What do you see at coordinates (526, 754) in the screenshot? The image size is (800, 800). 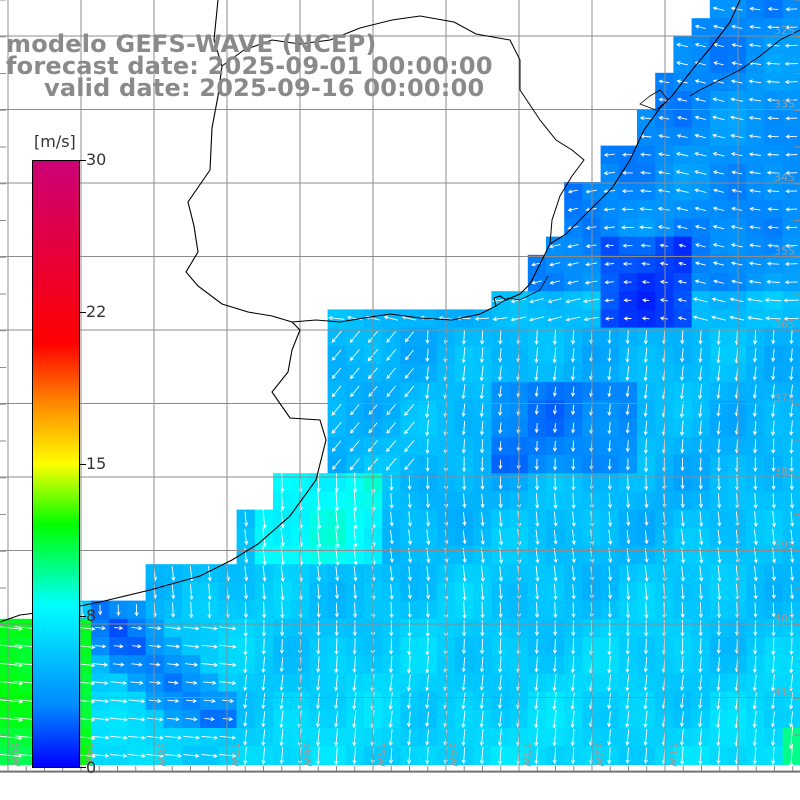 I see `lon-label: 53W` at bounding box center [526, 754].